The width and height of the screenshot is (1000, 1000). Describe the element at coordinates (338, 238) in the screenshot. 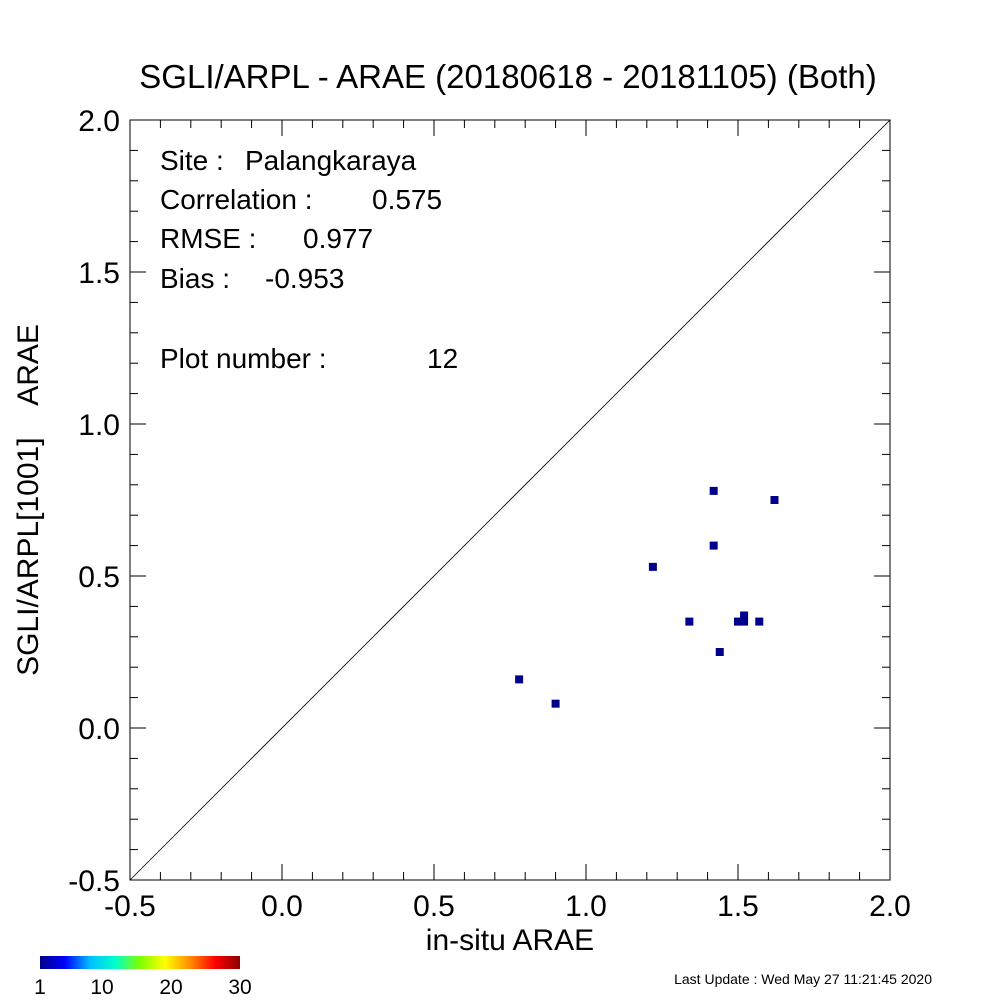

I see `rmse-value: 0.977` at that location.